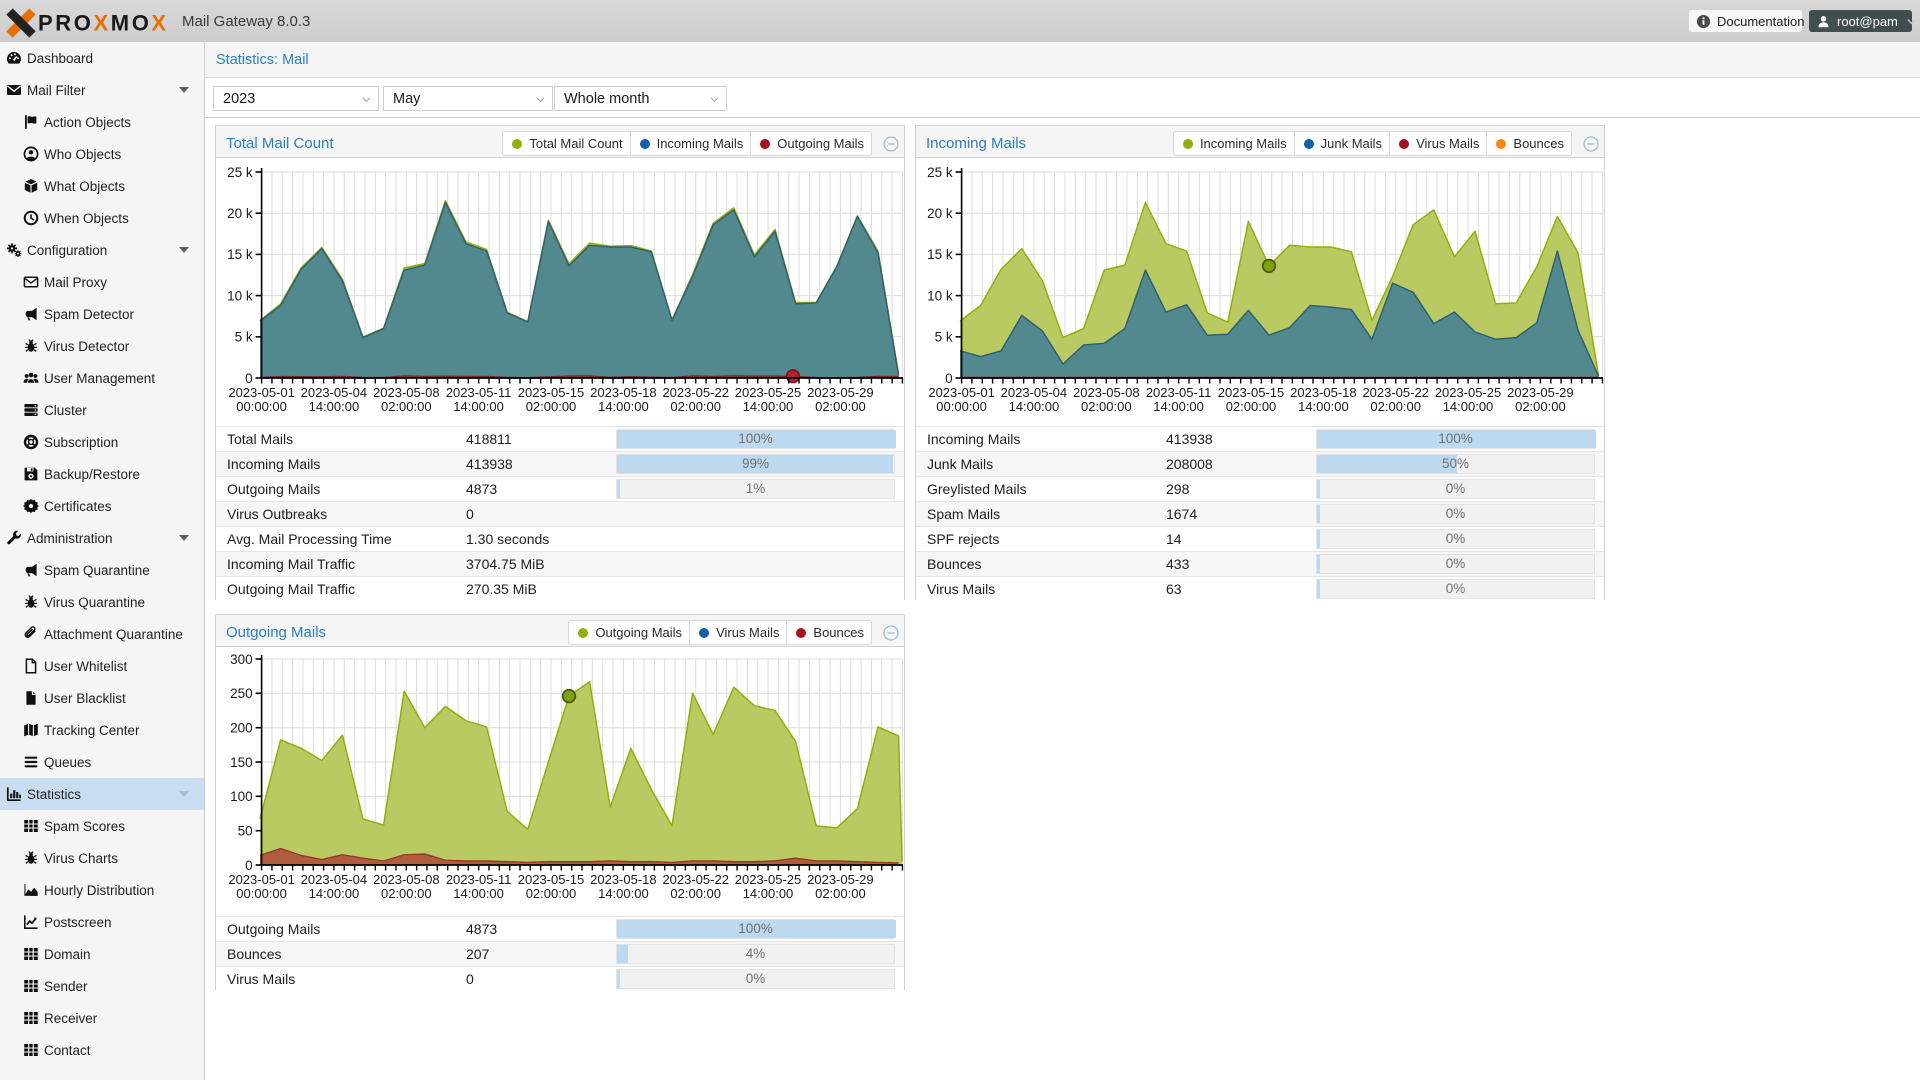 This screenshot has width=1920, height=1080. What do you see at coordinates (241, 796) in the screenshot?
I see `svg-text: 100` at bounding box center [241, 796].